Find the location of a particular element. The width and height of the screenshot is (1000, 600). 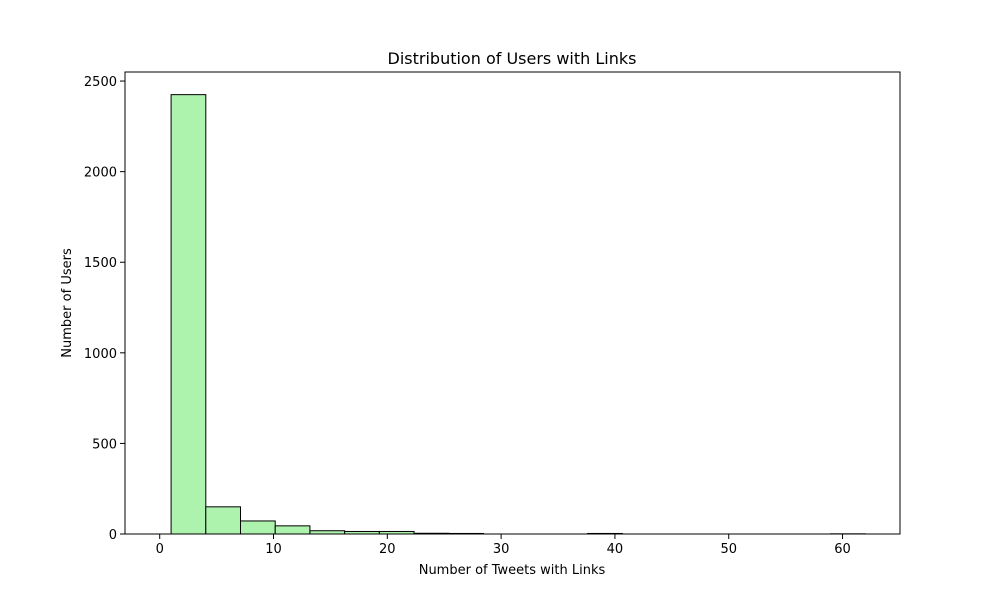

x-tick-label: 40 is located at coordinates (615, 549).